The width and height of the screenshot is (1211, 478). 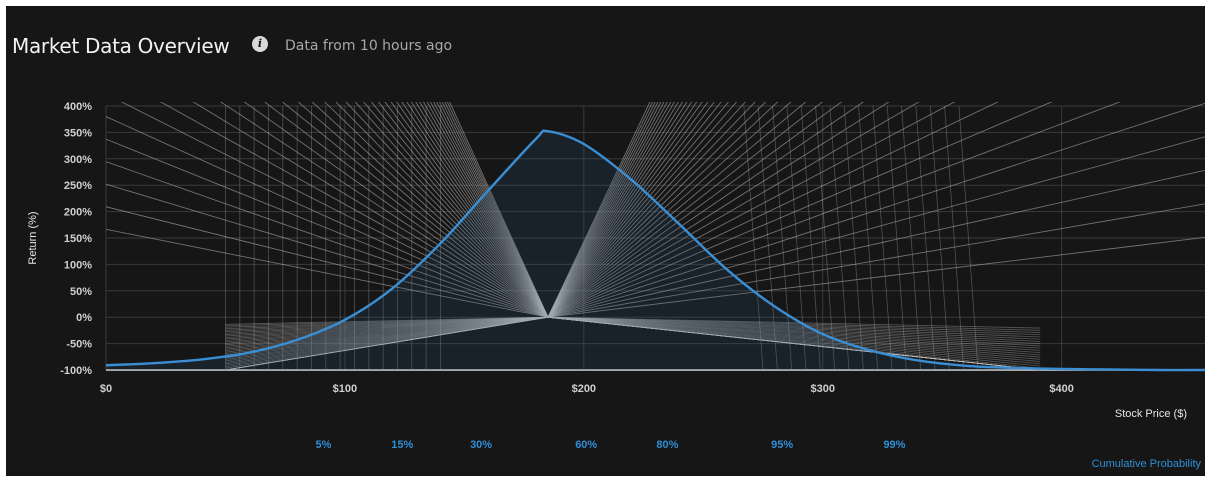 I want to click on y-tick-label: 300%, so click(x=78, y=160).